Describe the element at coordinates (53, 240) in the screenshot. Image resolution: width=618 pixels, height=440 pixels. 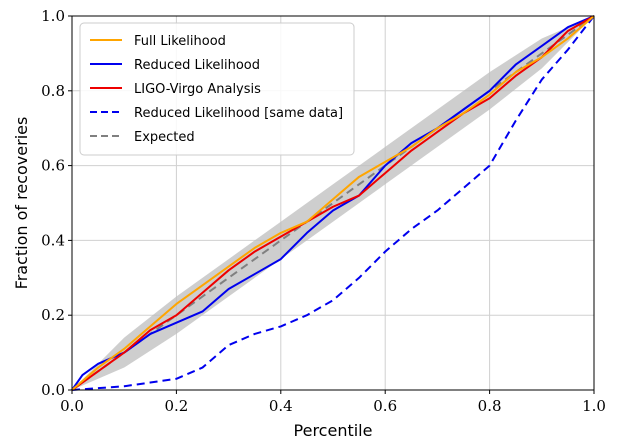
I see `y-tick-label: 0.4` at that location.